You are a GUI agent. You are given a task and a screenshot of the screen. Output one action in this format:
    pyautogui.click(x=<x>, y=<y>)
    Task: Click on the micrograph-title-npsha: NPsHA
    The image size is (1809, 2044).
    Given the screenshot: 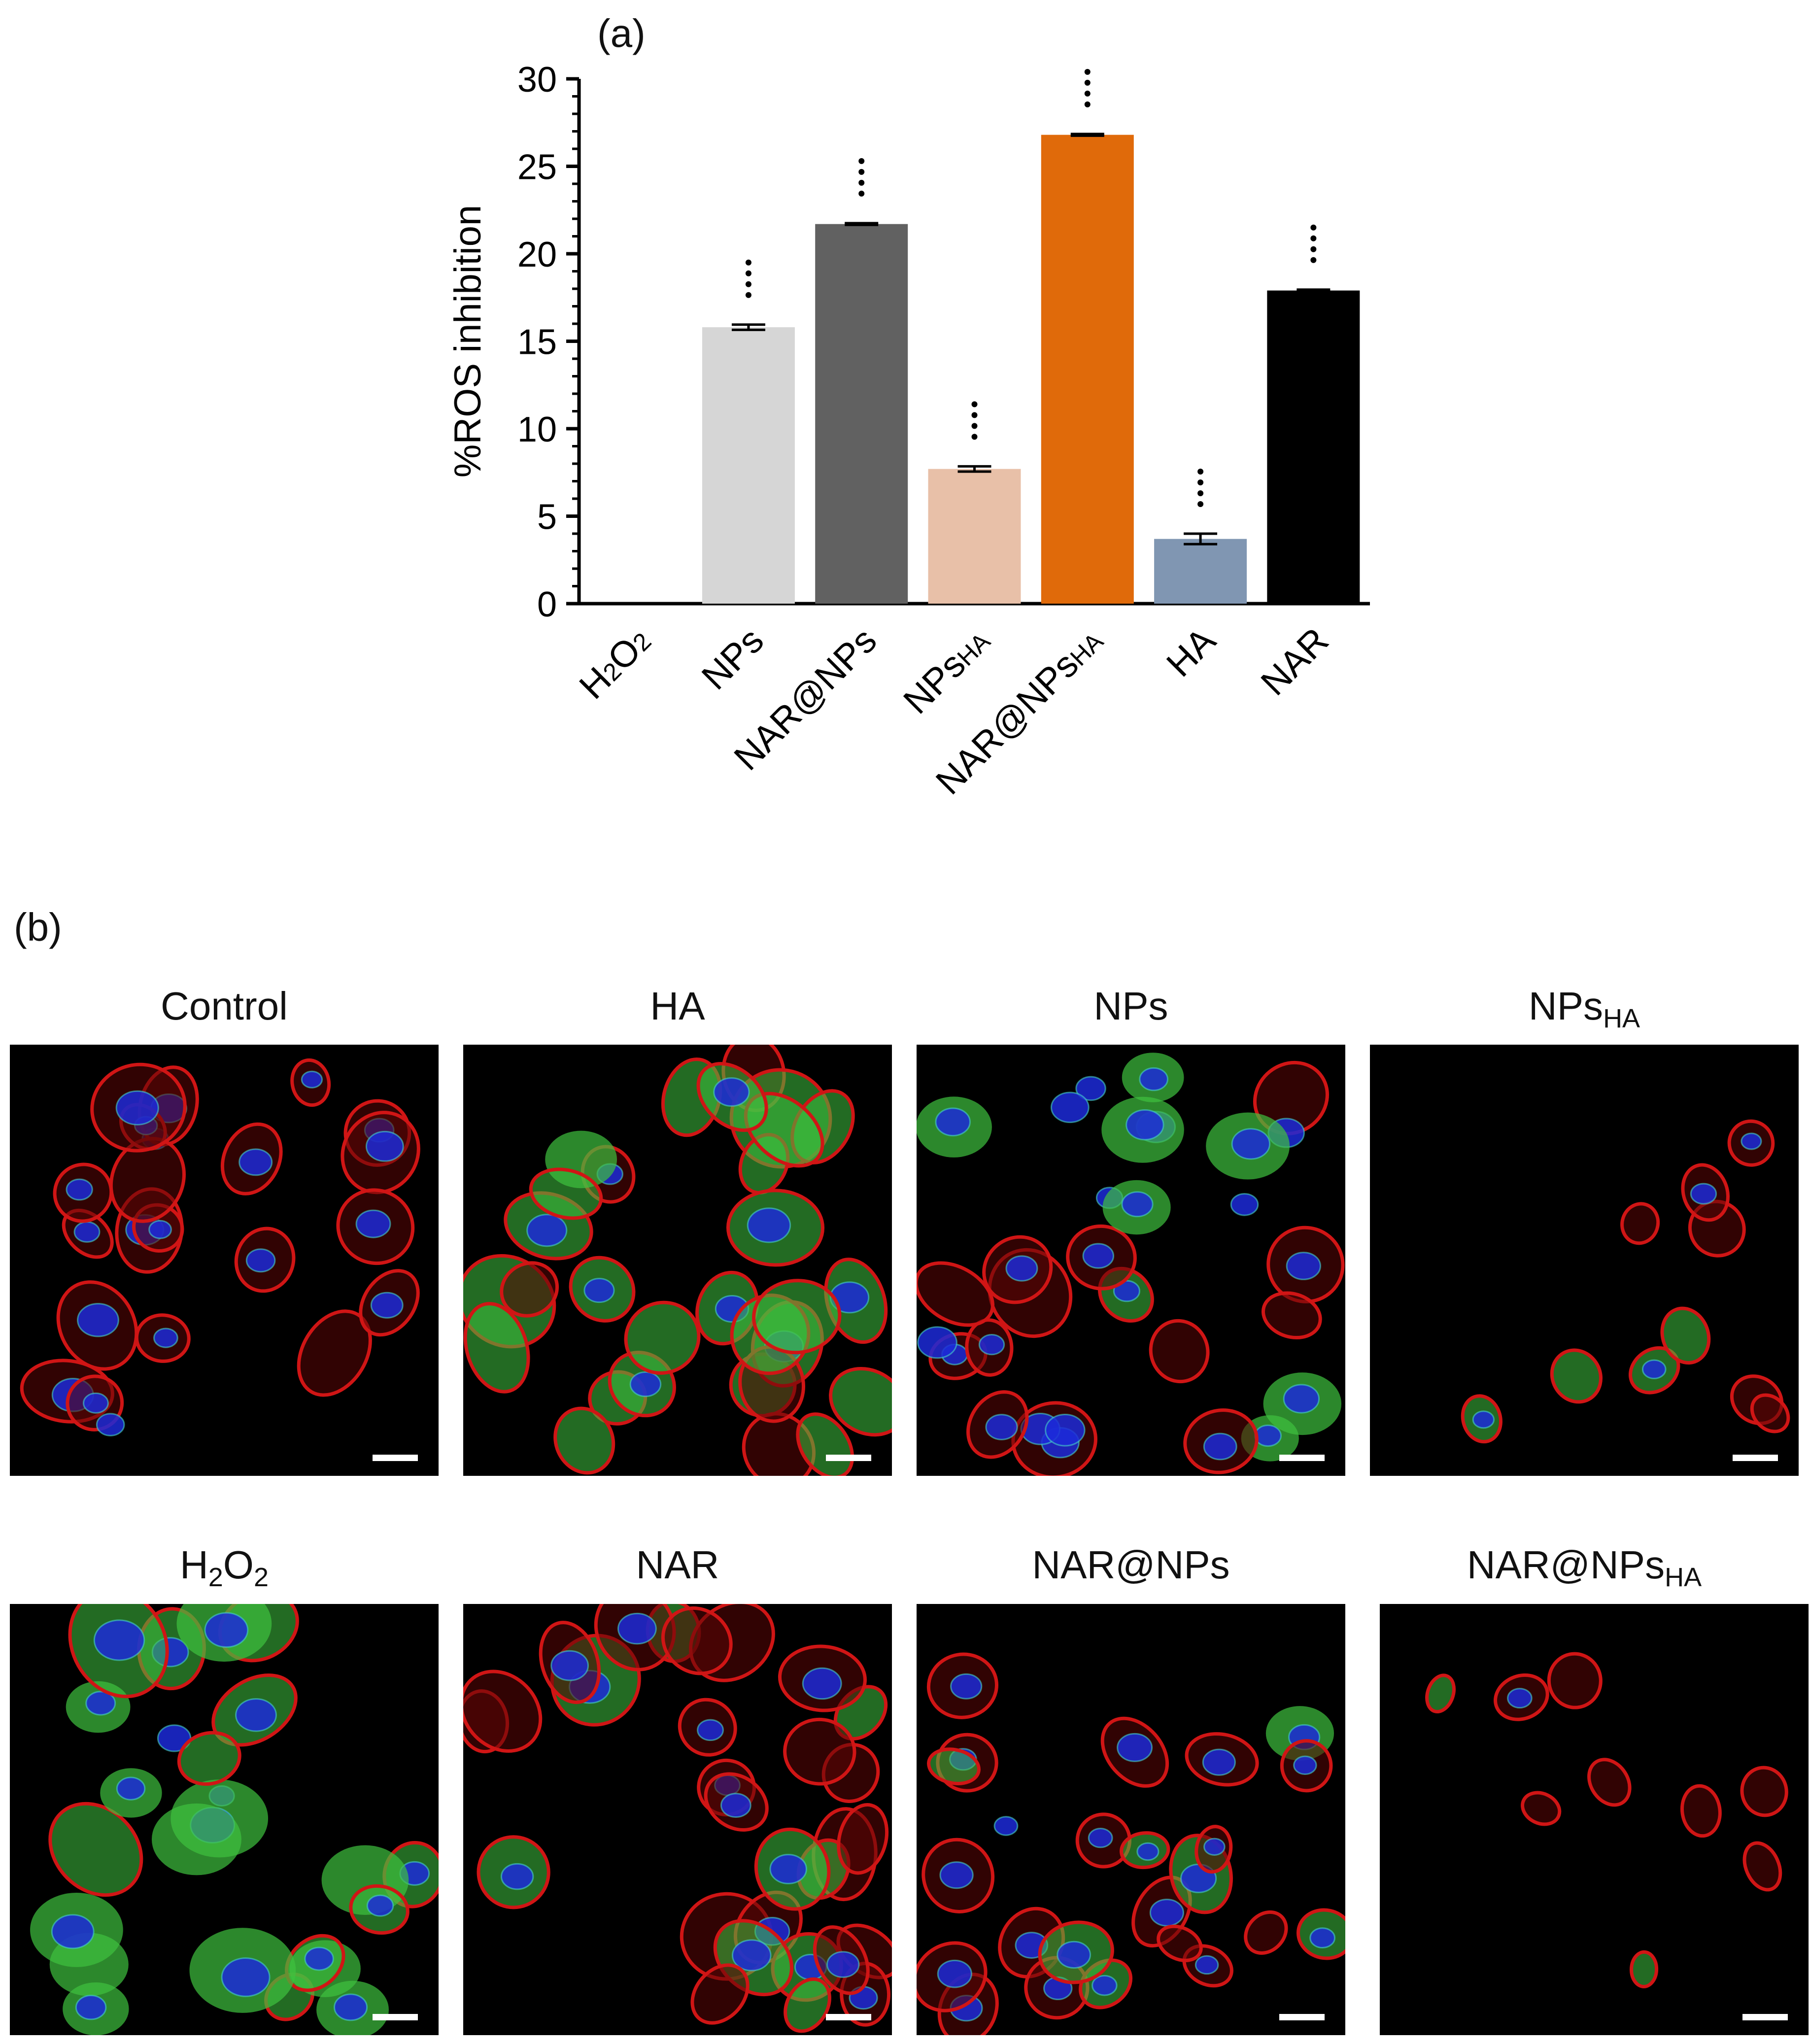 What is the action you would take?
    pyautogui.click(x=1584, y=1008)
    